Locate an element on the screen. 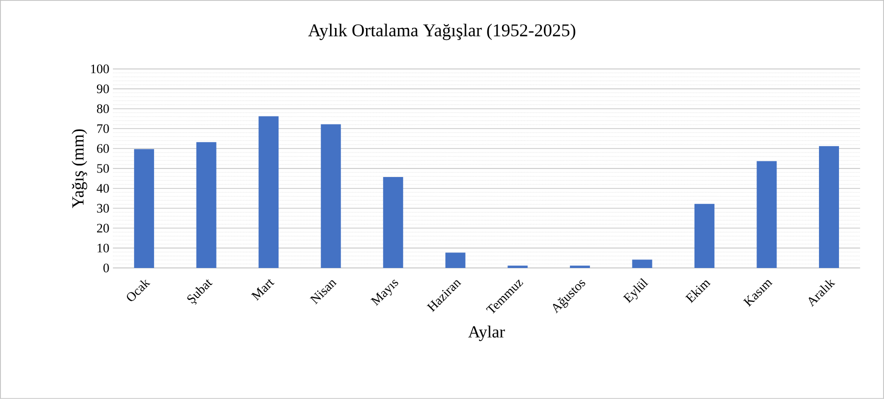 The image size is (884, 399). x-tick-label: Ocak is located at coordinates (138, 291).